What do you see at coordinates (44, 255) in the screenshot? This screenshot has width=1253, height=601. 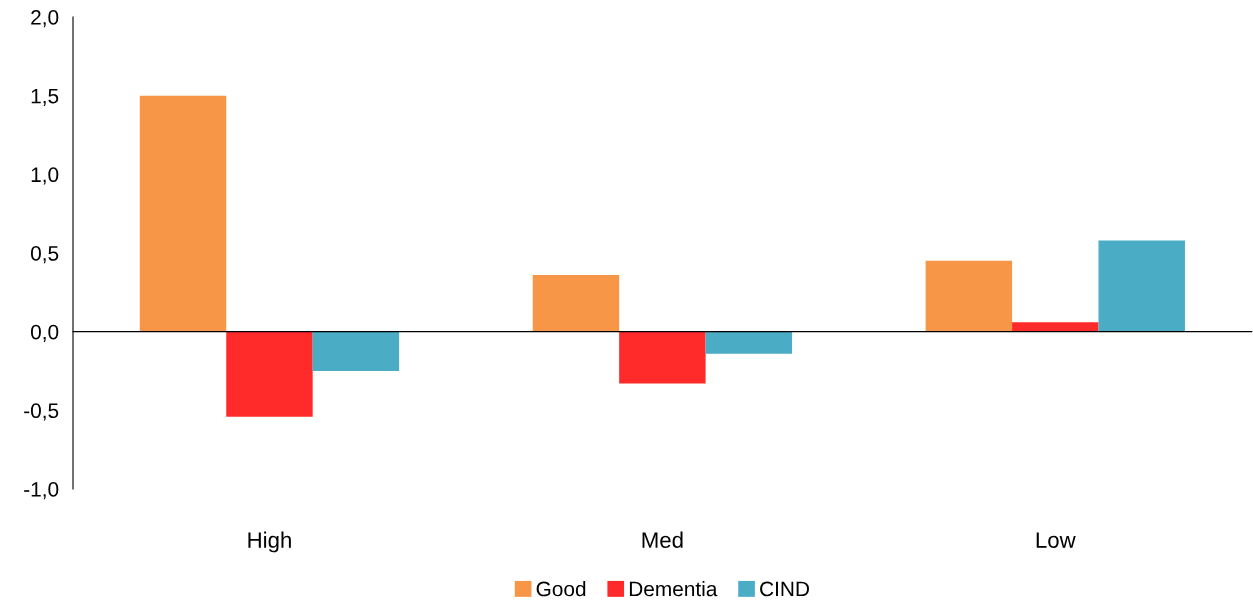 I see `y-tick-label: 0,5` at bounding box center [44, 255].